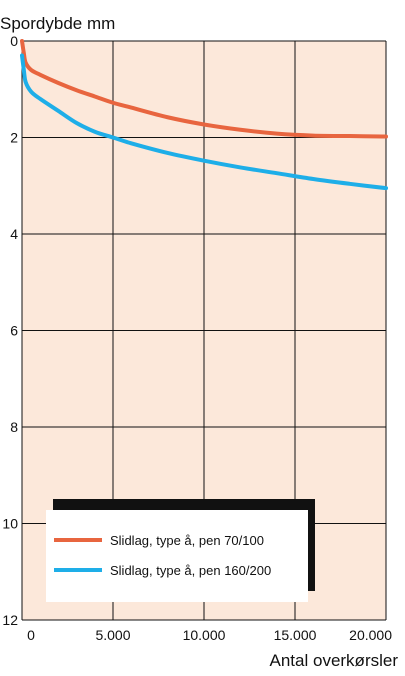 This screenshot has width=405, height=676. Describe the element at coordinates (295, 635) in the screenshot. I see `x-tick-label: 15.000` at that location.